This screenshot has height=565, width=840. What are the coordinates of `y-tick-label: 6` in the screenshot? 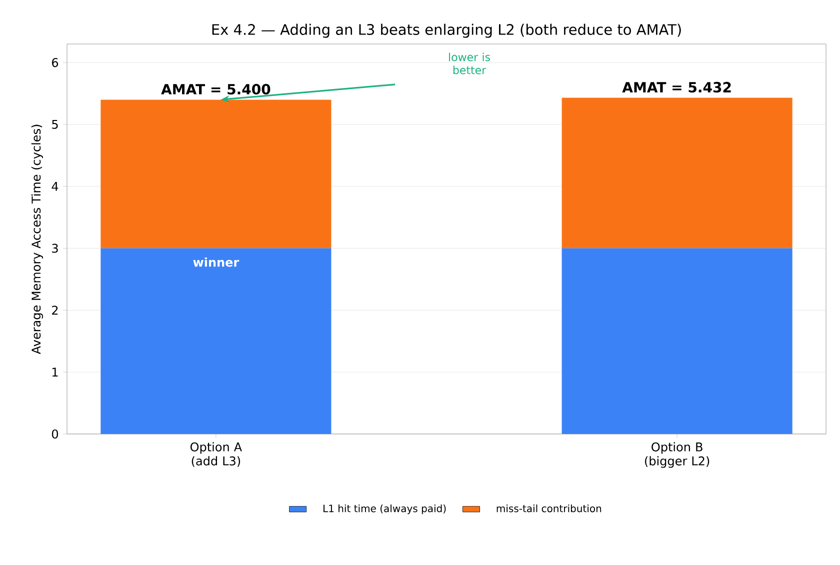 It's located at (55, 63).